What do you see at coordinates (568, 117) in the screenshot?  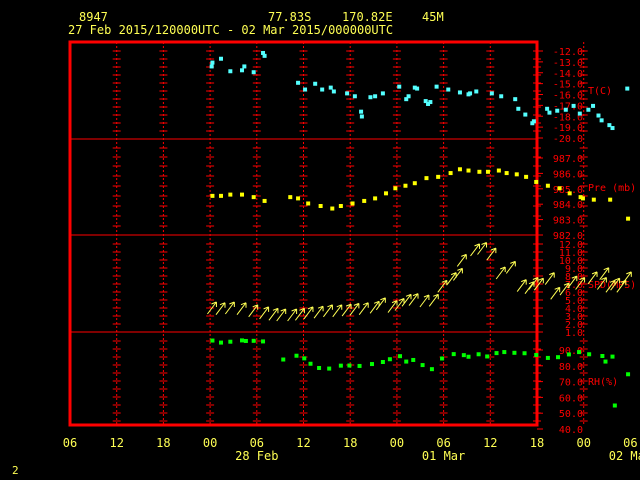 I see `y-tick-label: -18.0` at bounding box center [568, 117].